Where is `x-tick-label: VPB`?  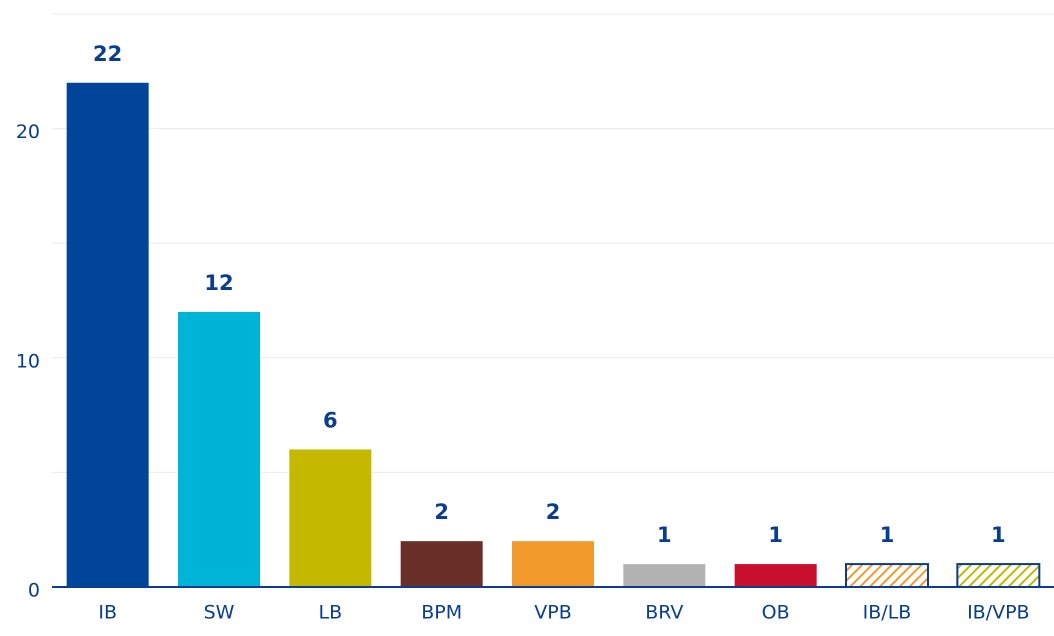
x-tick-label: VPB is located at coordinates (553, 613).